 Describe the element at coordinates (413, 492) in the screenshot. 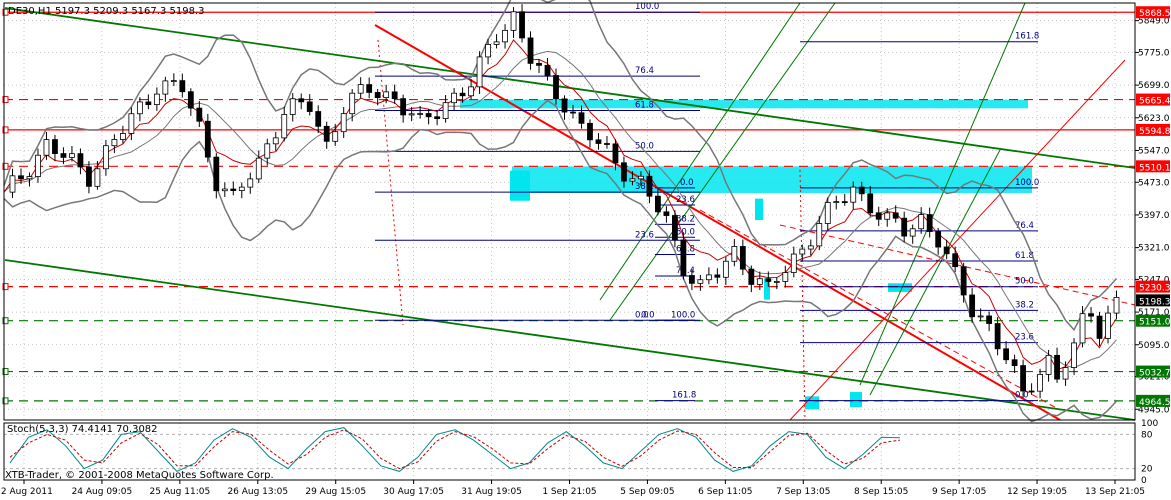

I see `x-tick-label: 30 Aug 17:05` at that location.